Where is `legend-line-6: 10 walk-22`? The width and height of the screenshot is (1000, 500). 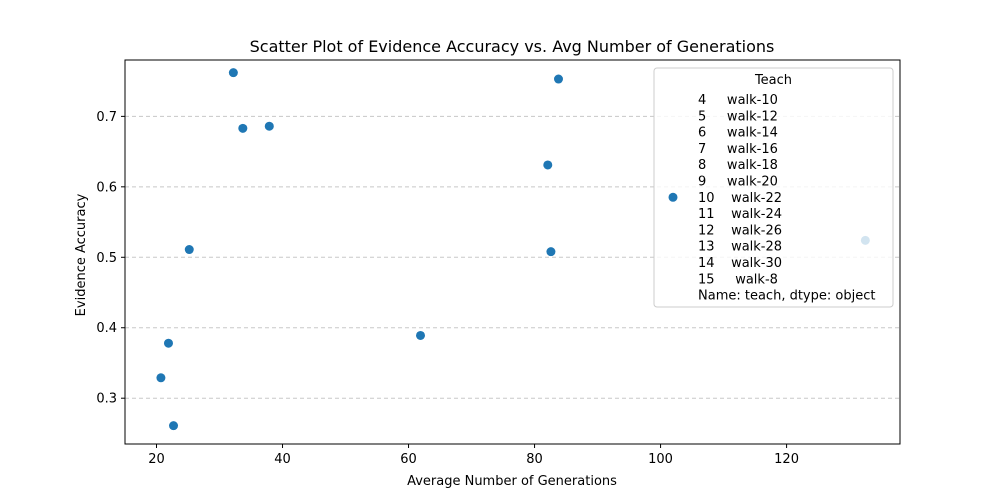
legend-line-6: 10 walk-22 is located at coordinates (740, 198).